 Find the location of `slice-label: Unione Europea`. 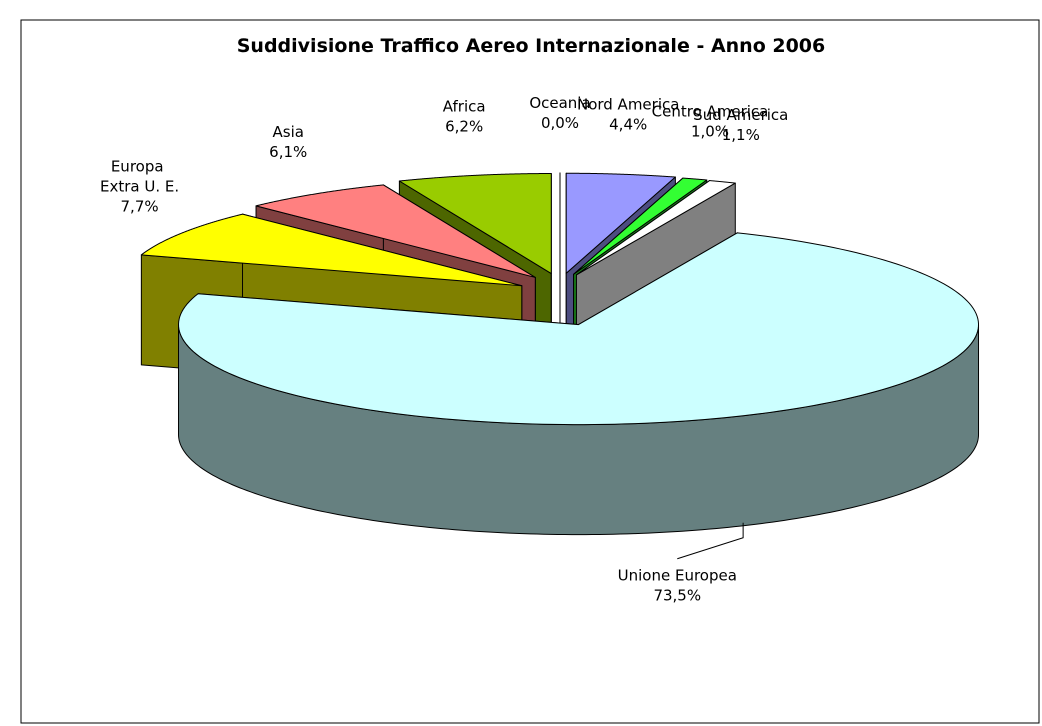

slice-label: Unione Europea is located at coordinates (677, 576).